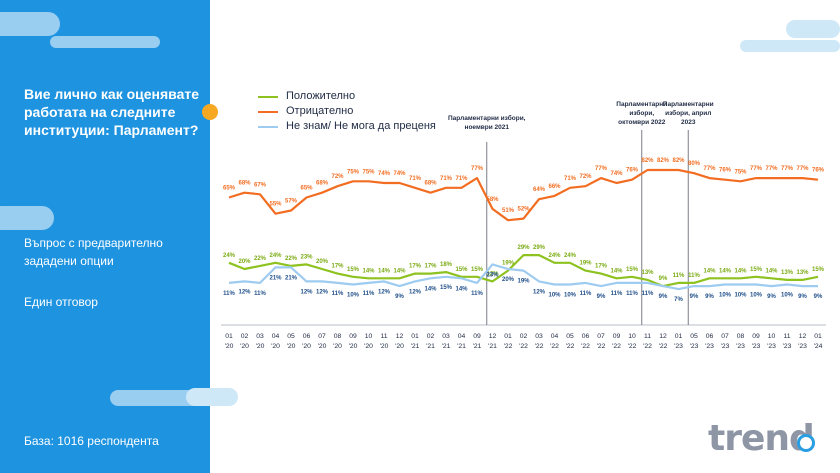 The width and height of the screenshot is (840, 473). Describe the element at coordinates (802, 169) in the screenshot. I see `data-label-negative: 77%` at that location.